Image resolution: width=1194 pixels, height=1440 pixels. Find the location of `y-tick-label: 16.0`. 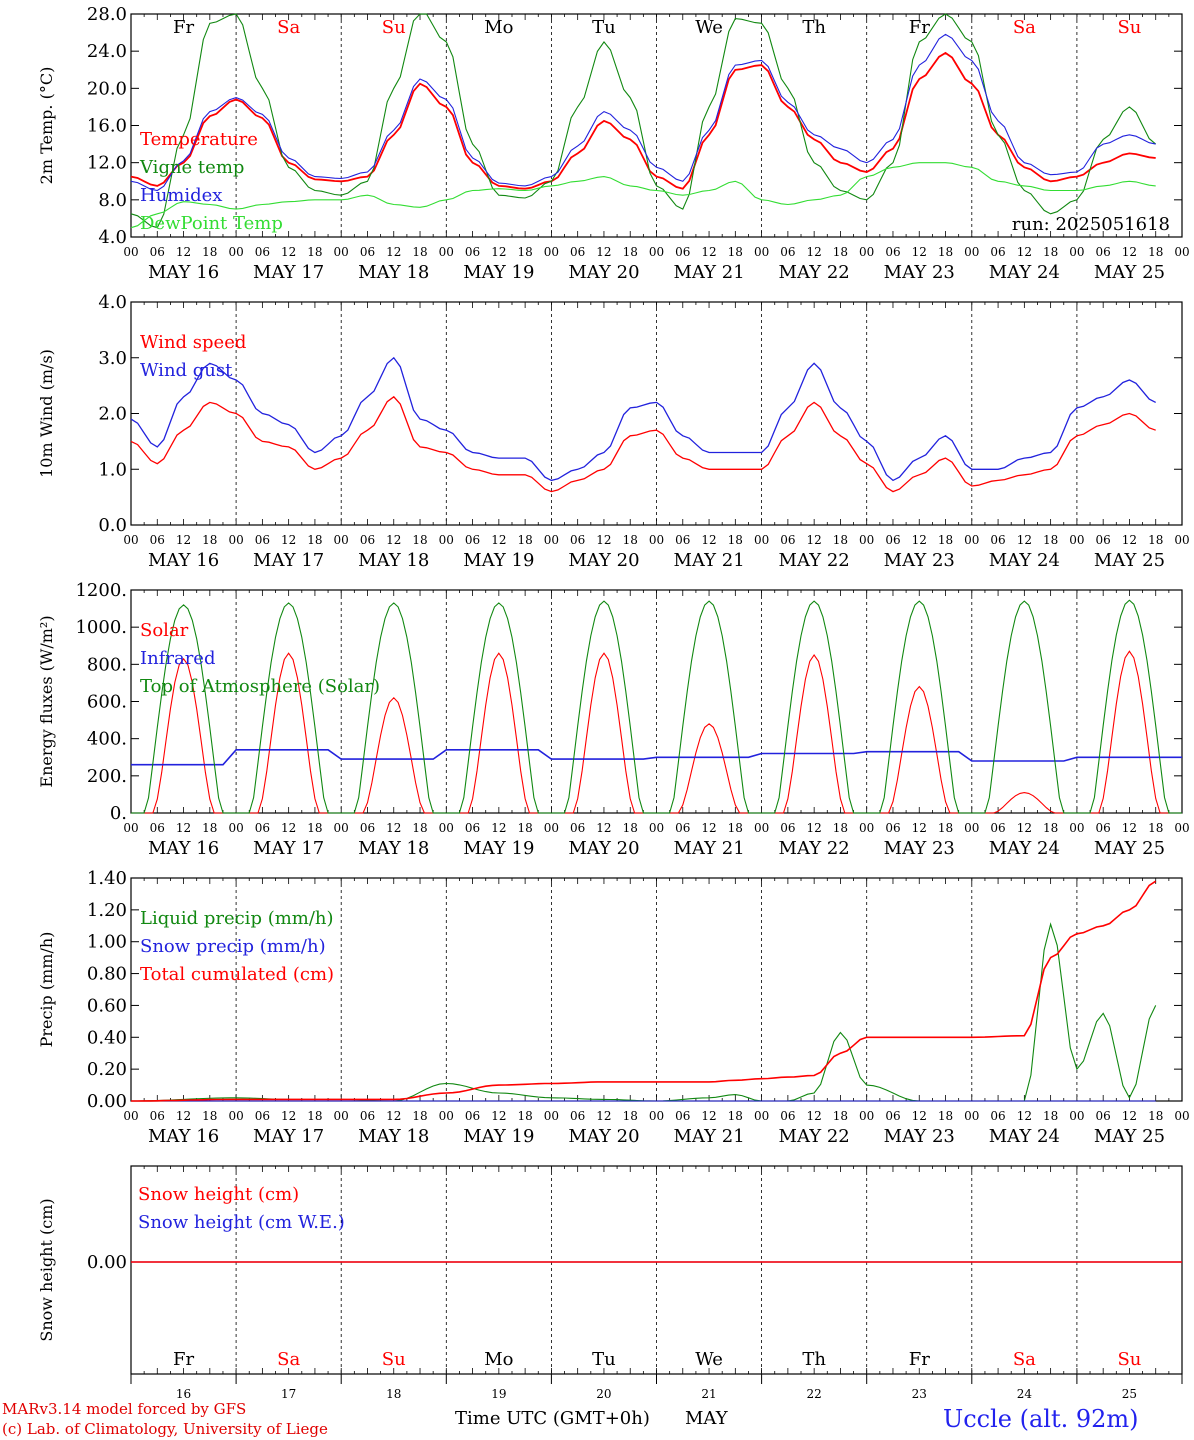

y-tick-label: 16.0 is located at coordinates (107, 126).